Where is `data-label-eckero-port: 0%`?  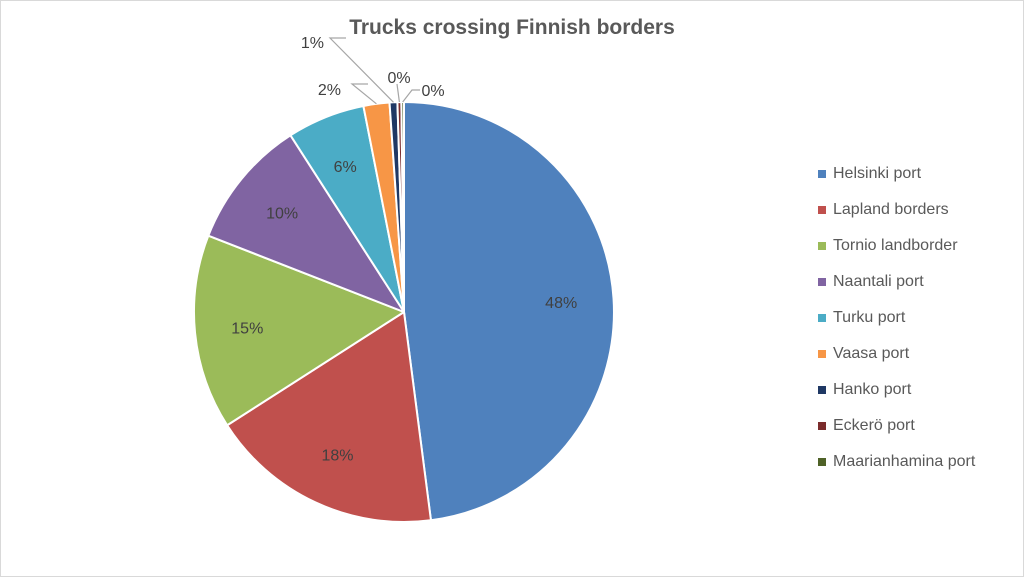
data-label-eckero-port: 0% is located at coordinates (398, 78).